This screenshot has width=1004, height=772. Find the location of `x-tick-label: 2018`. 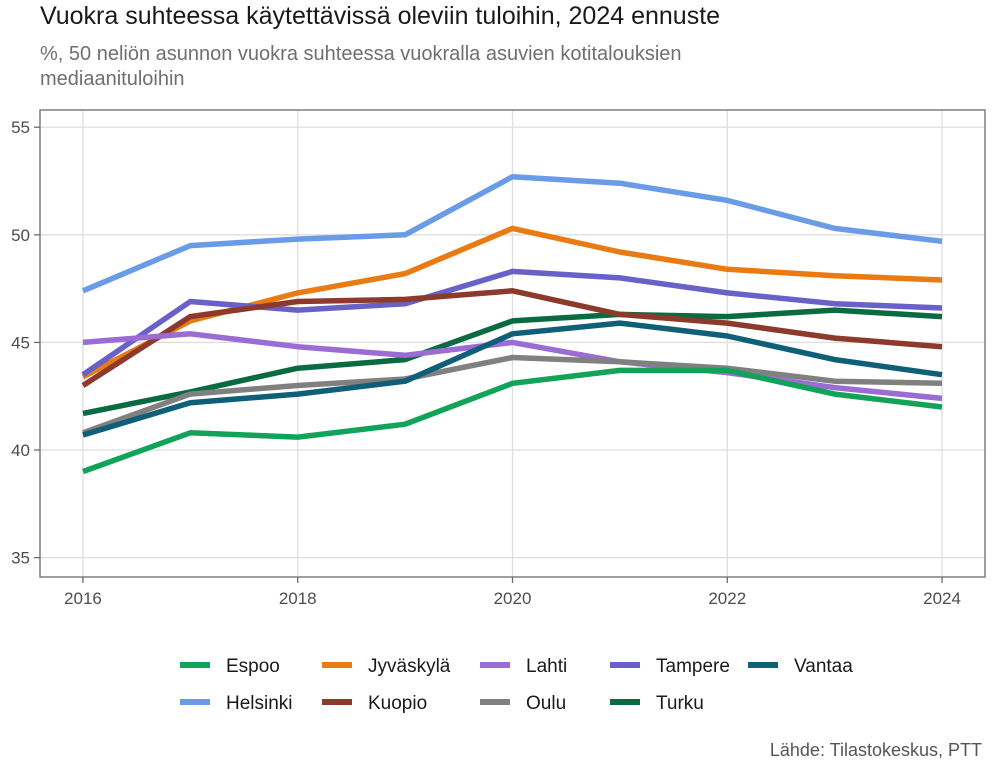

x-tick-label: 2018 is located at coordinates (298, 598).